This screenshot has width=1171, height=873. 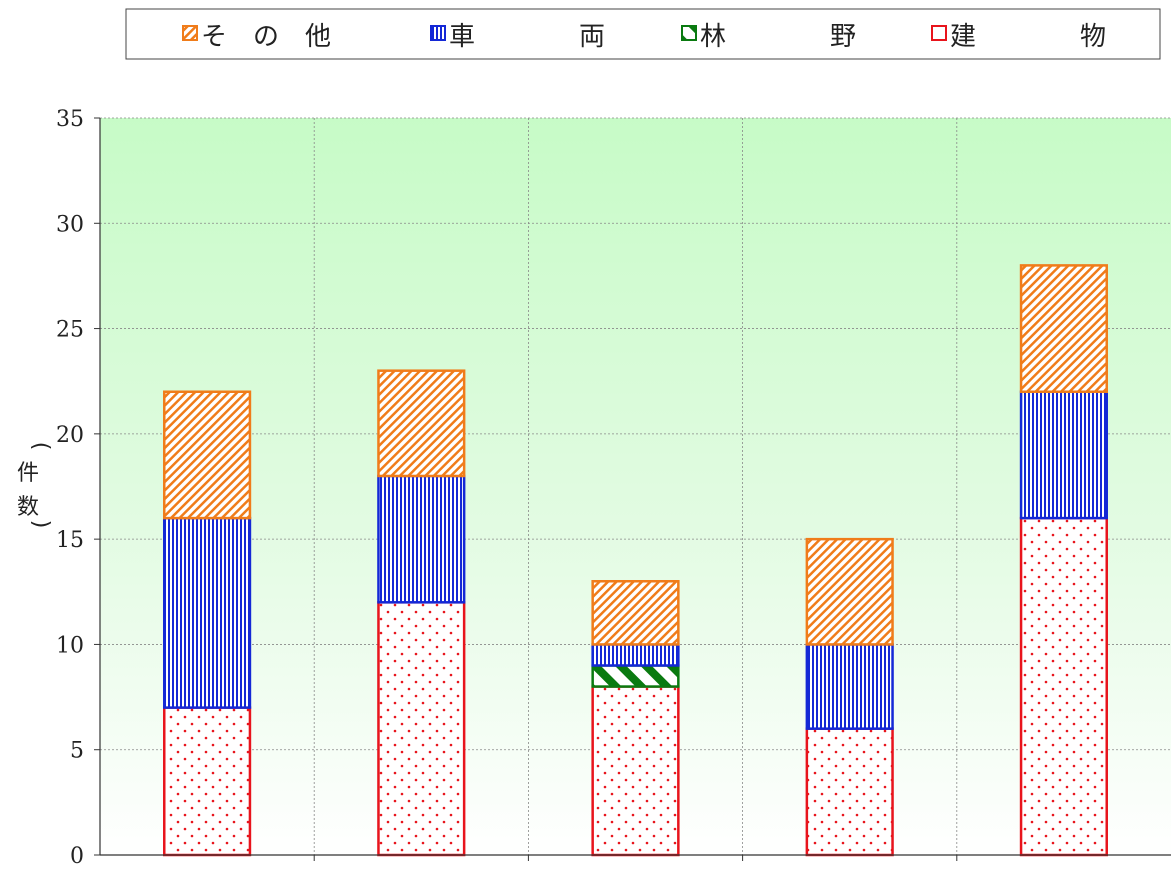 What do you see at coordinates (939, 33) in the screenshot?
I see `legend-swatch-building` at bounding box center [939, 33].